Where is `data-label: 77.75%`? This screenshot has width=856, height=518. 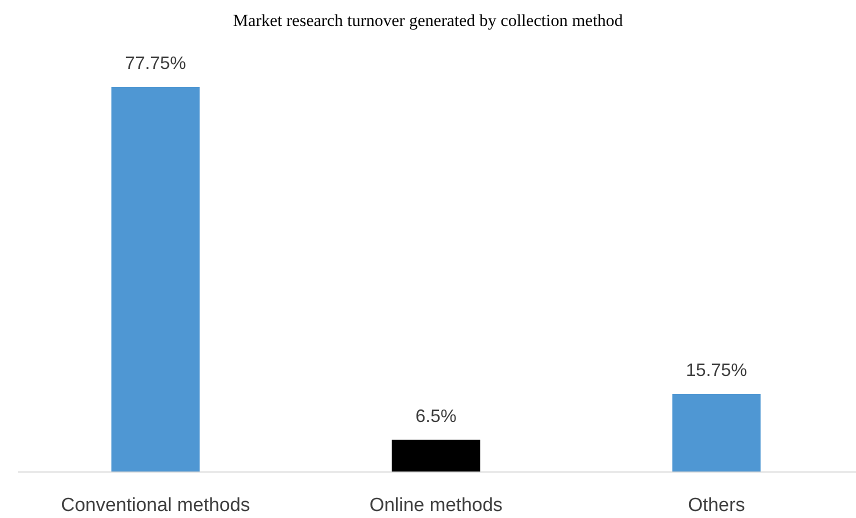
data-label: 77.75% is located at coordinates (155, 63).